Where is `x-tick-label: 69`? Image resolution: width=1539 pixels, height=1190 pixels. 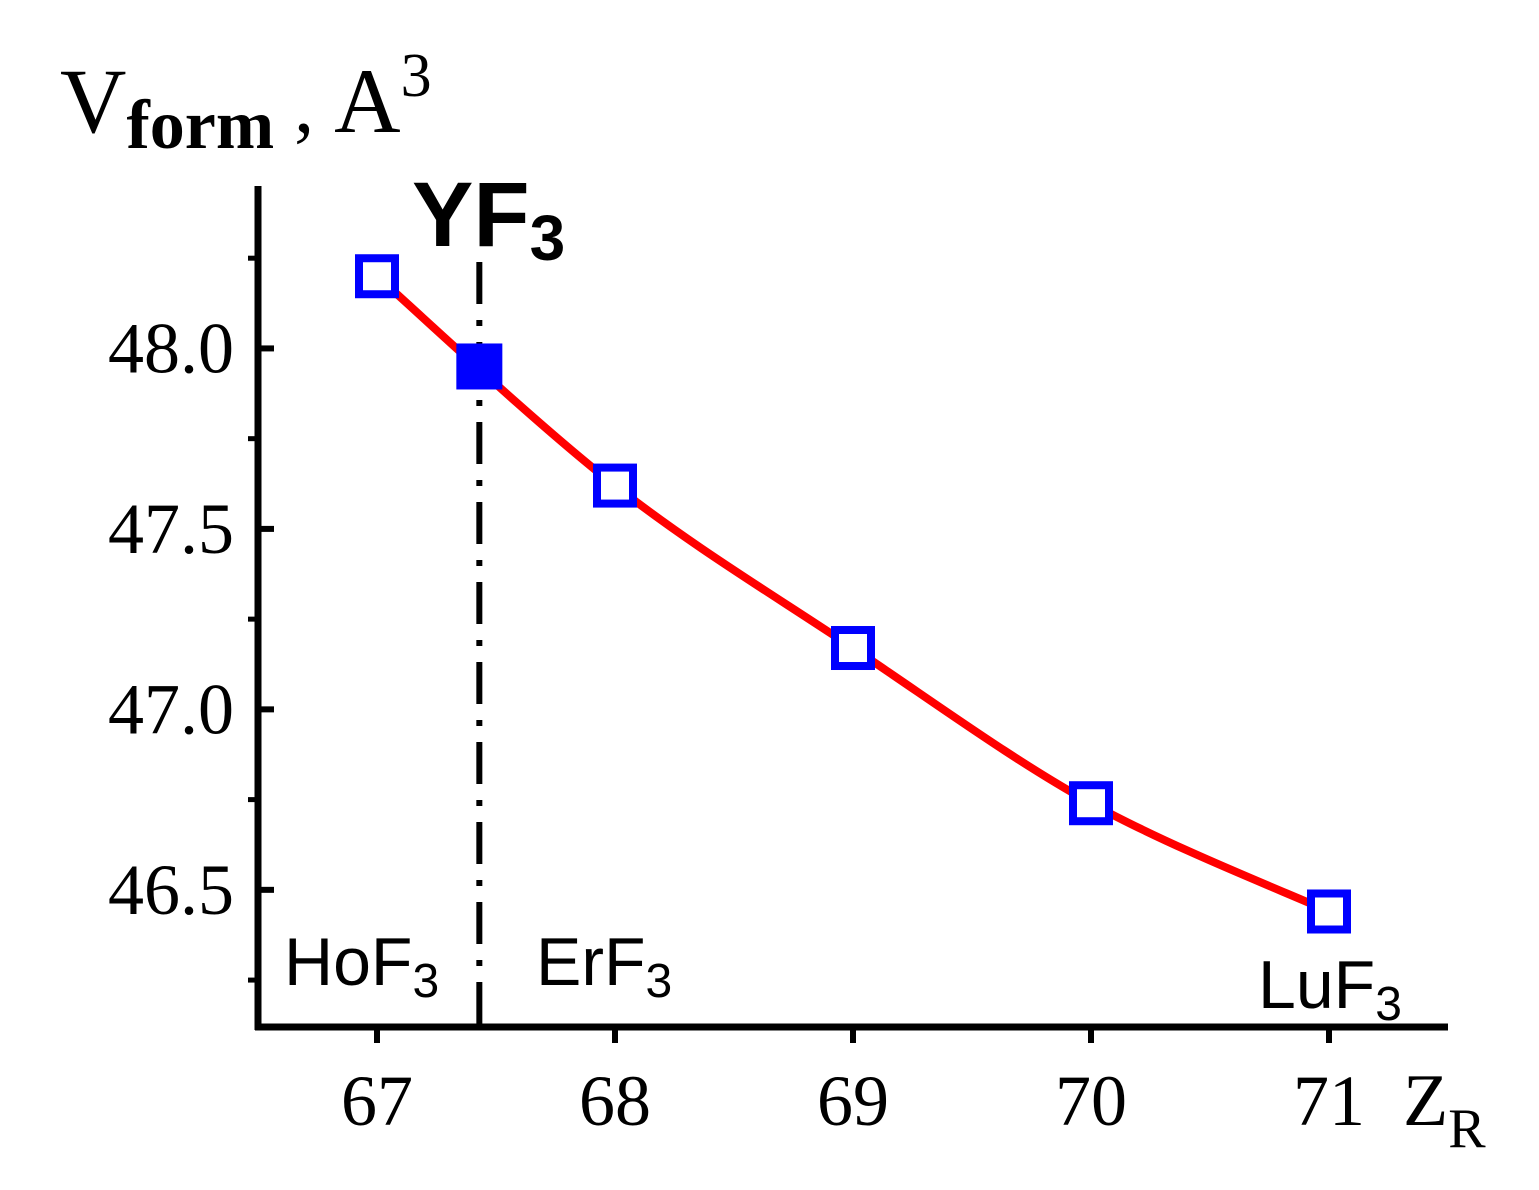
x-tick-label: 69 is located at coordinates (853, 1101).